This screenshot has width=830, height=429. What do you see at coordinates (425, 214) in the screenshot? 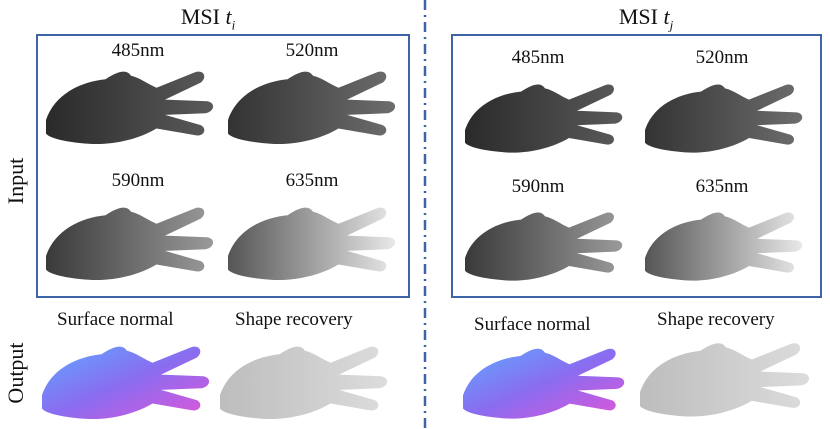
I see `column-divider` at bounding box center [425, 214].